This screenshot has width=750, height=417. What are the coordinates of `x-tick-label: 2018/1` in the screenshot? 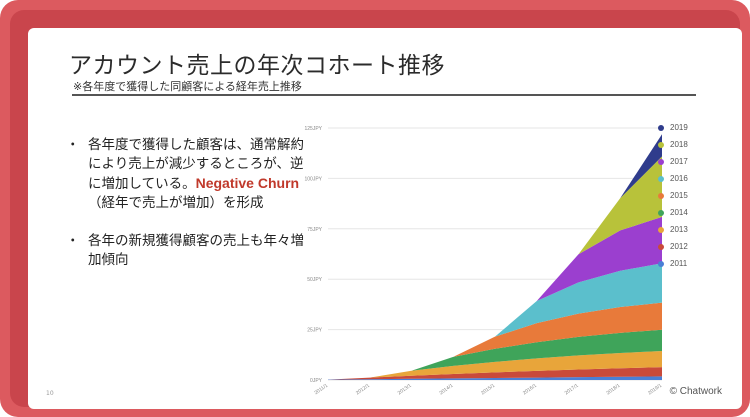 It's located at (613, 390).